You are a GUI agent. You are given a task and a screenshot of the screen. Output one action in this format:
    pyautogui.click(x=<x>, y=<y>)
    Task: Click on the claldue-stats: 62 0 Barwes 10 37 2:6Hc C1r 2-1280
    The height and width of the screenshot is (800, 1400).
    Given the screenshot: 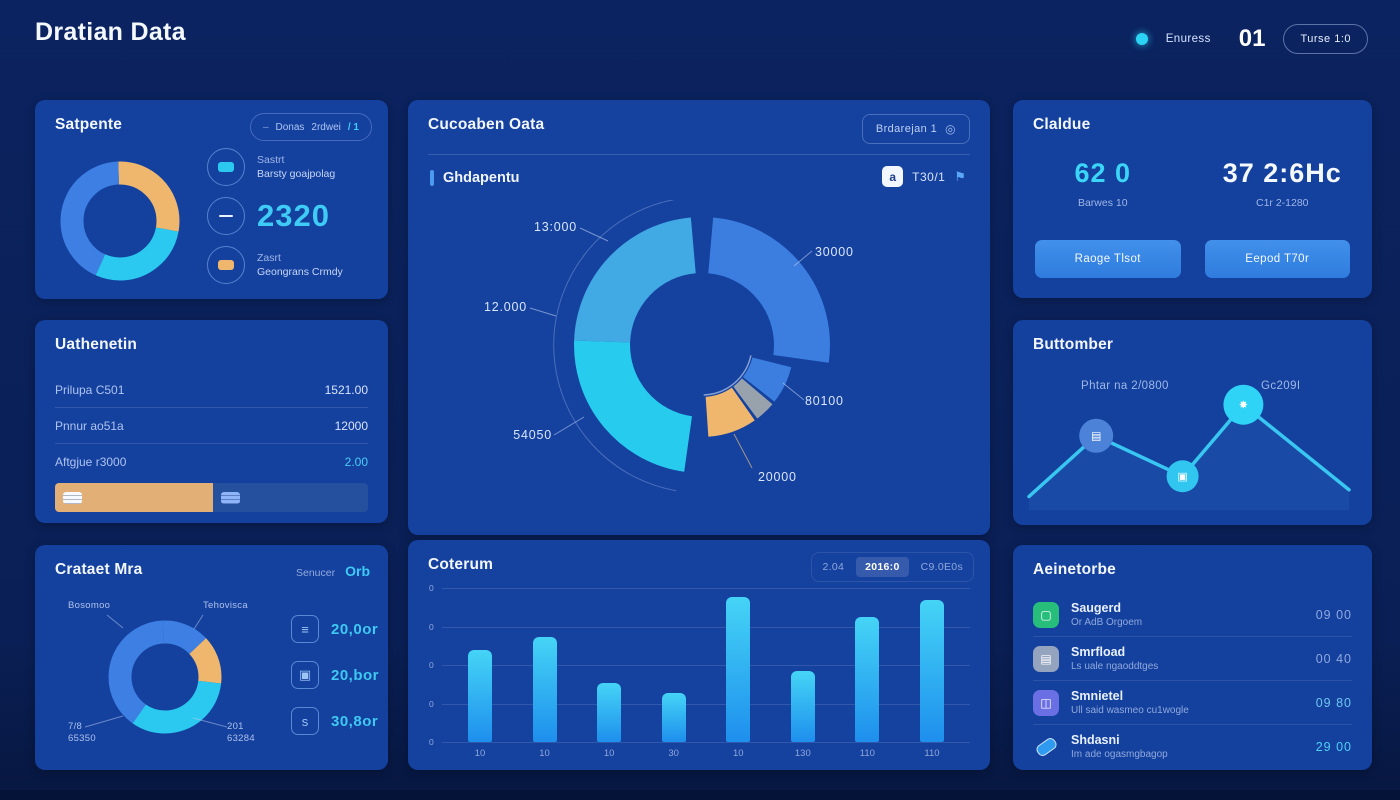 What is the action you would take?
    pyautogui.click(x=1192, y=183)
    